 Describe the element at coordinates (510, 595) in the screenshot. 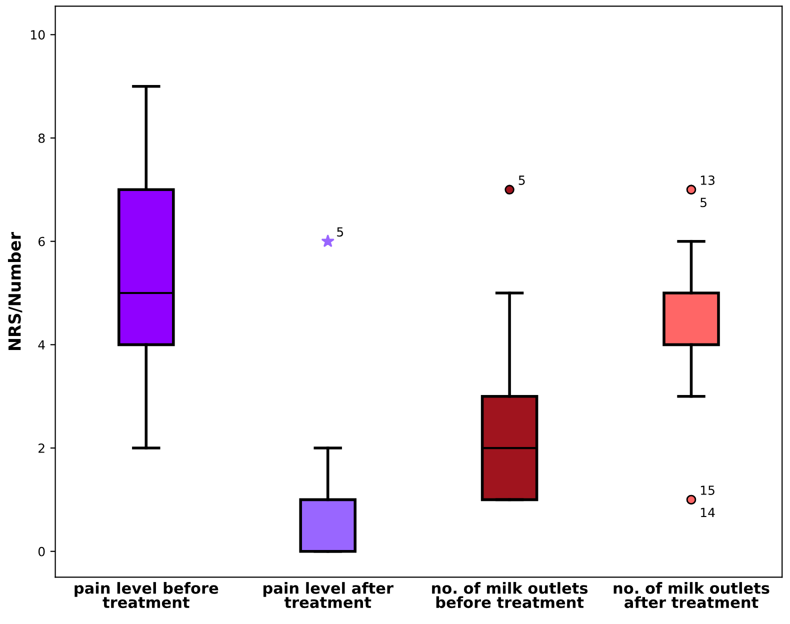

I see `x-tick-label: no. of milk outlets before treatment` at that location.